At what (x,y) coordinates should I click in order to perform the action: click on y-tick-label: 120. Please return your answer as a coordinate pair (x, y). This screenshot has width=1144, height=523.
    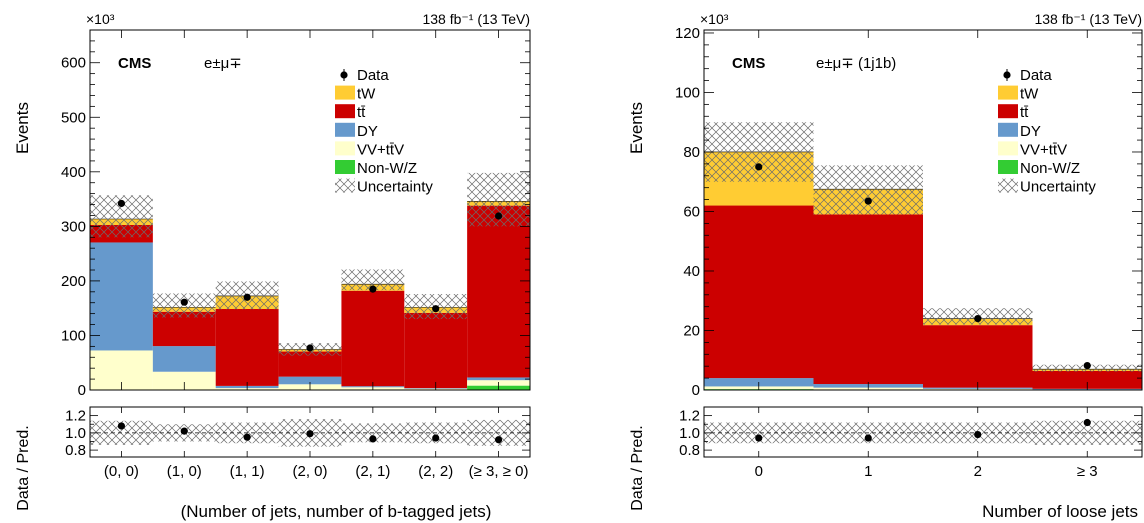
    Looking at the image, I should click on (687, 33).